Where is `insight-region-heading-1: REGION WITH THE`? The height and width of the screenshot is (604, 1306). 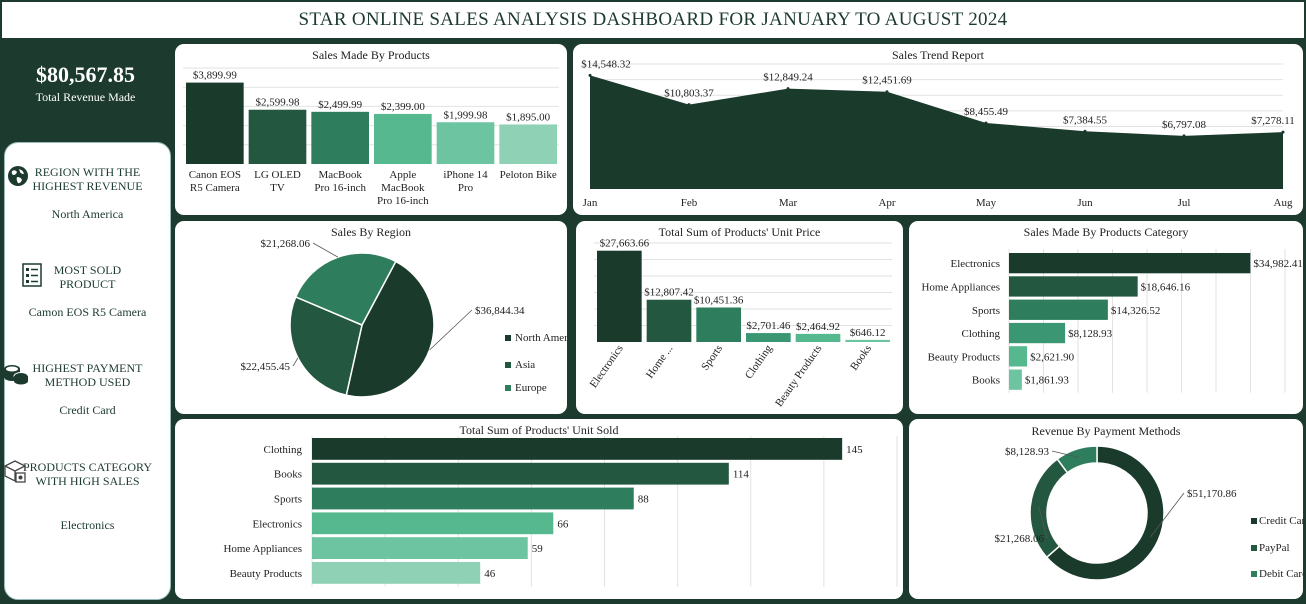 insight-region-heading-1: REGION WITH THE is located at coordinates (87, 172).